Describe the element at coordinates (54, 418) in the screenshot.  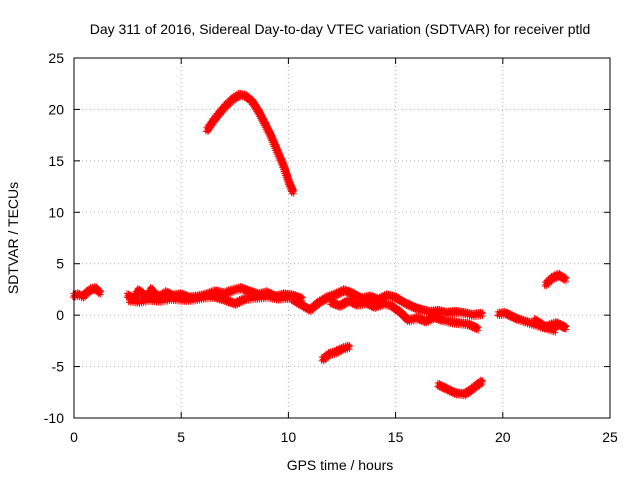
I see `y-tick-label: -10` at that location.